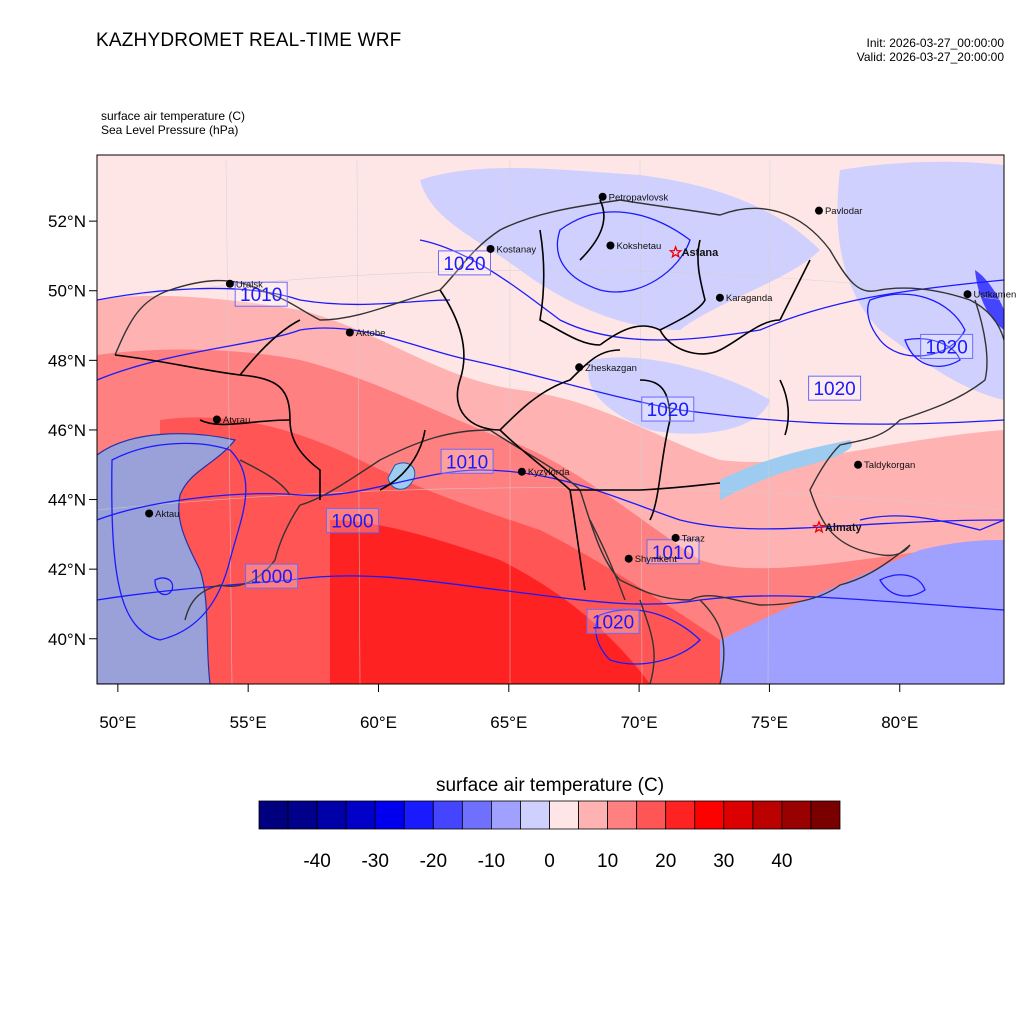  What do you see at coordinates (67, 360) in the screenshot?
I see `lat-tick-label: 48°N` at bounding box center [67, 360].